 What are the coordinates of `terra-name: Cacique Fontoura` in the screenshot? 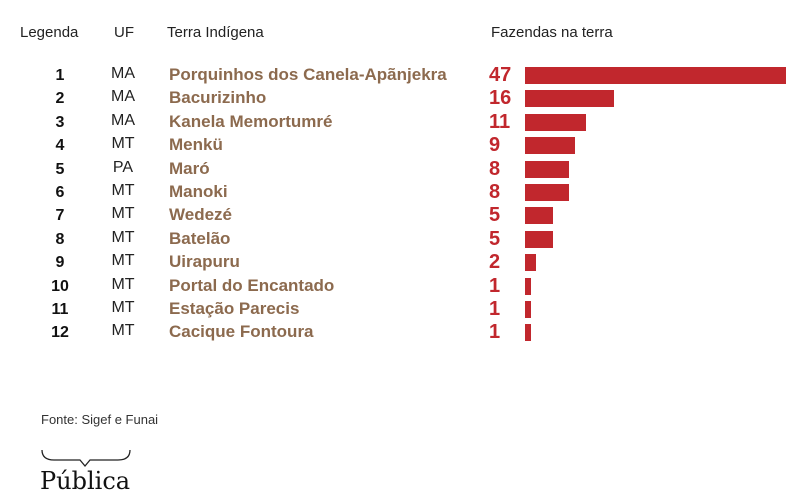 It's located at (241, 332).